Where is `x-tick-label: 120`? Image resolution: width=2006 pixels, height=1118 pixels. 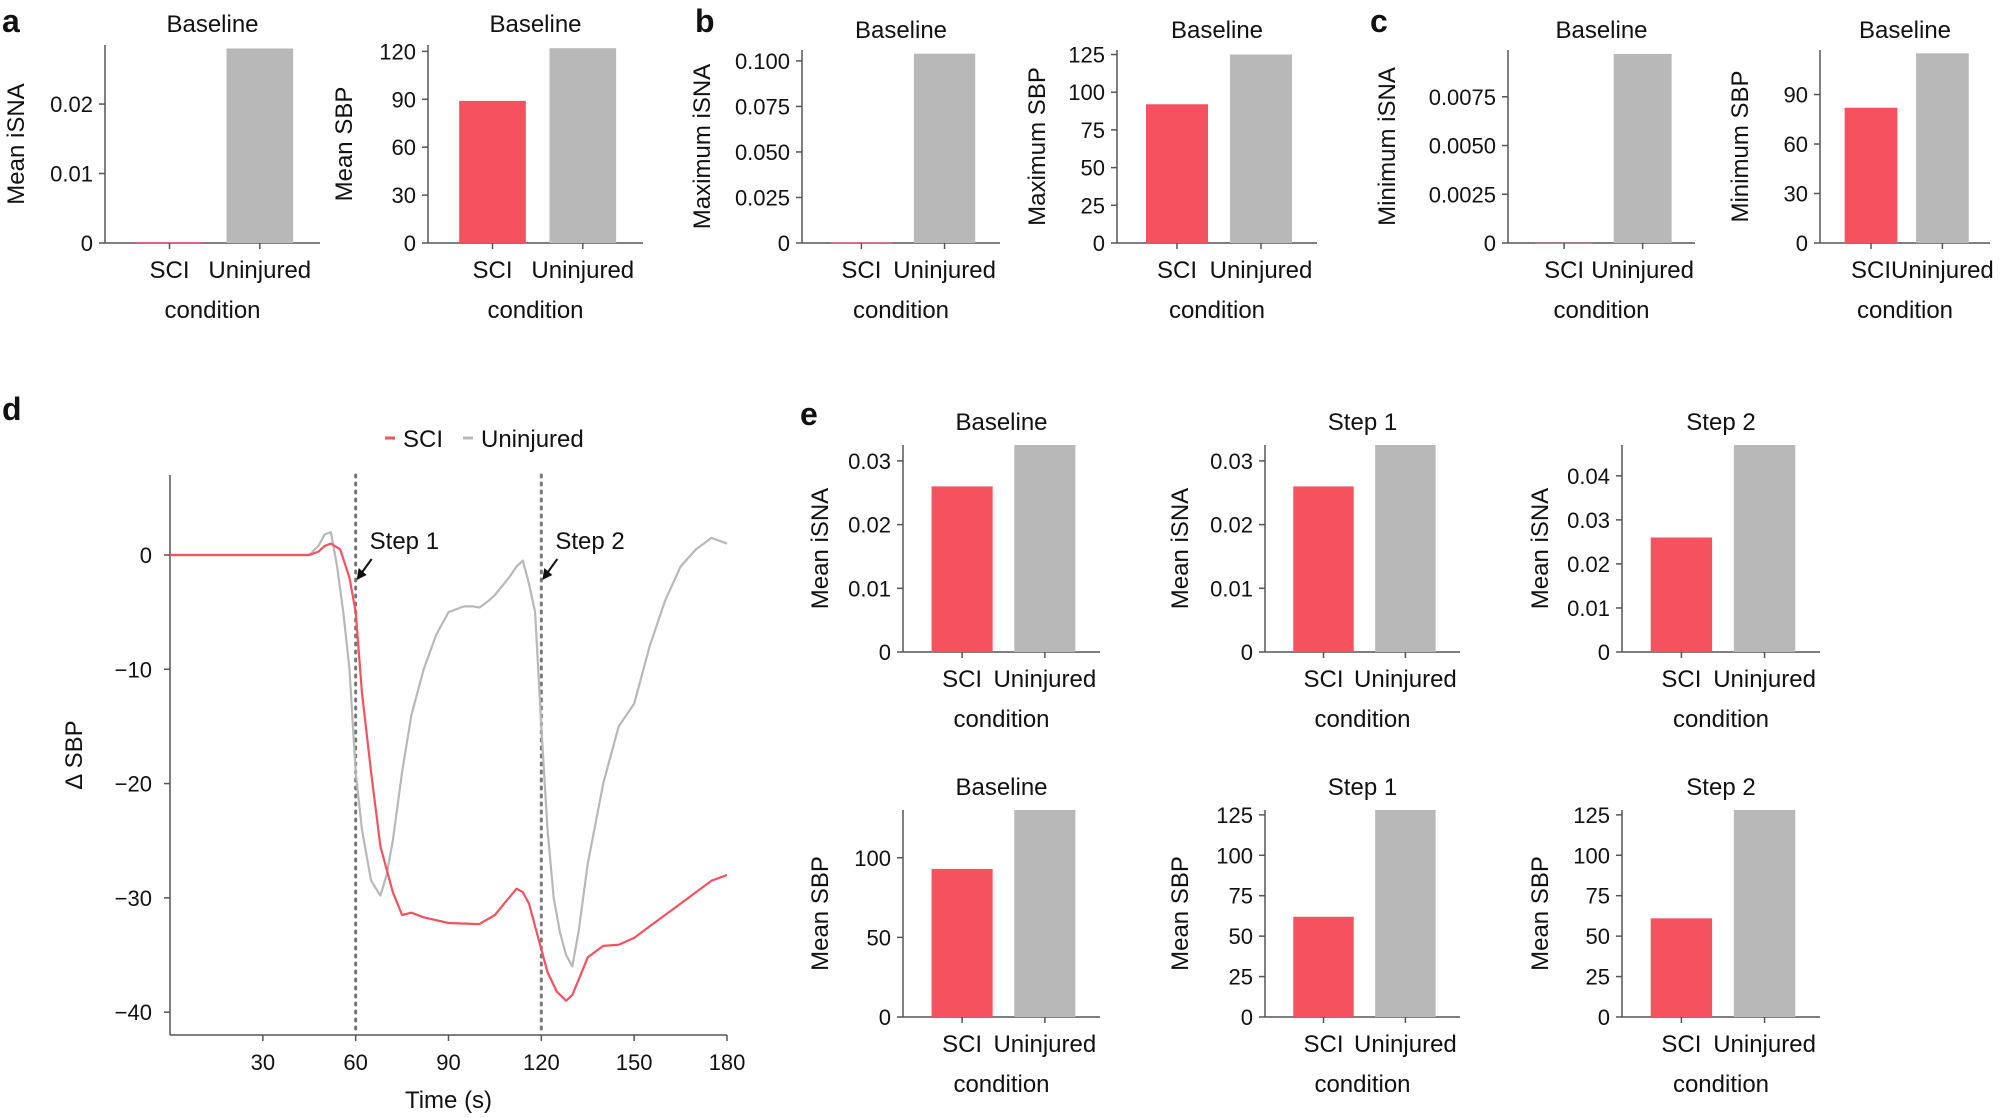 x-tick-label: 120 is located at coordinates (541, 1062).